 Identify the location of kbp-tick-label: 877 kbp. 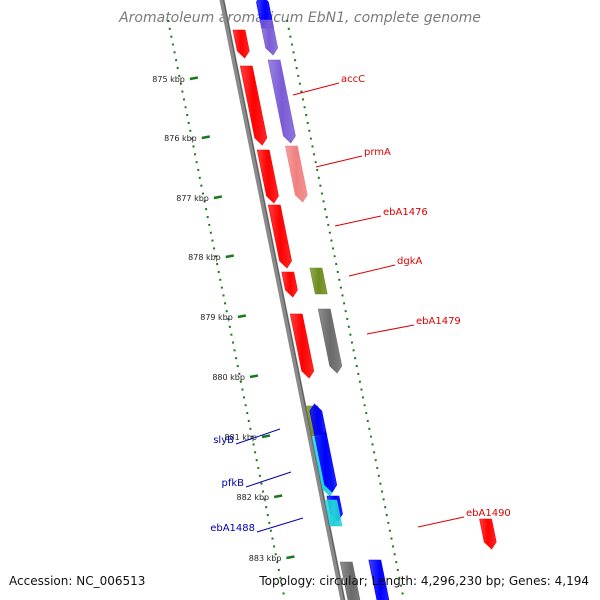
(192, 198).